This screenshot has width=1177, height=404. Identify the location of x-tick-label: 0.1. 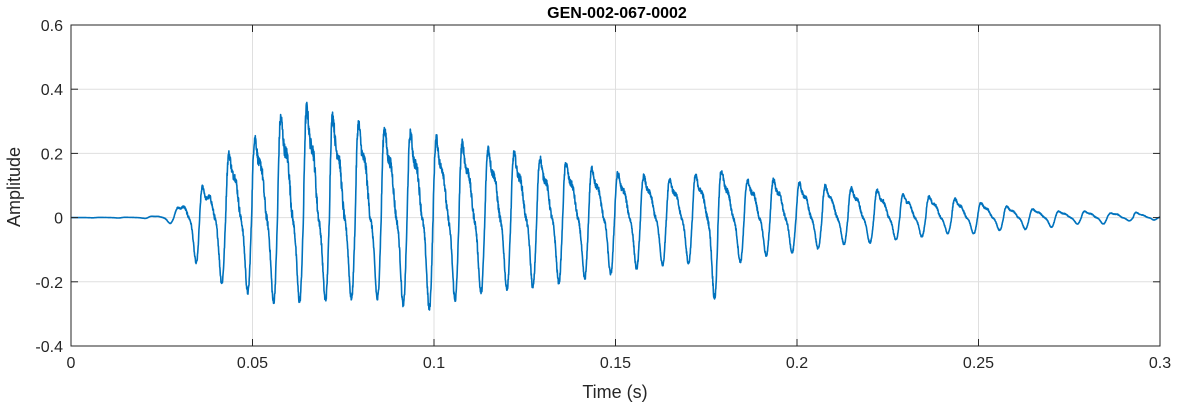
(434, 363).